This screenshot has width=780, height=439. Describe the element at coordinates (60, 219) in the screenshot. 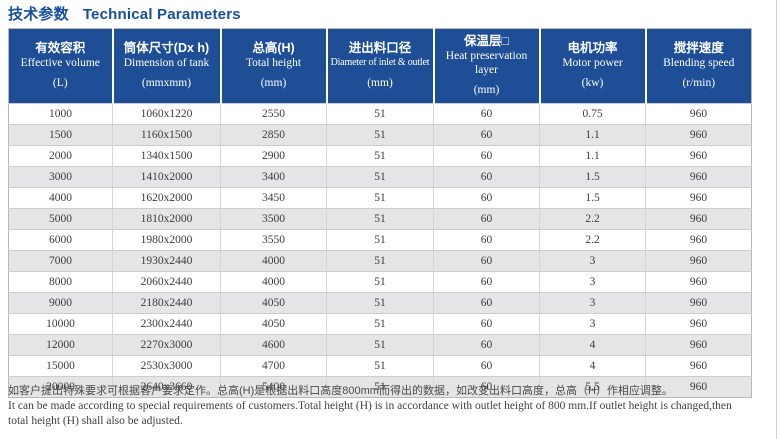

I see `cell-effective-volume: 5000` at that location.